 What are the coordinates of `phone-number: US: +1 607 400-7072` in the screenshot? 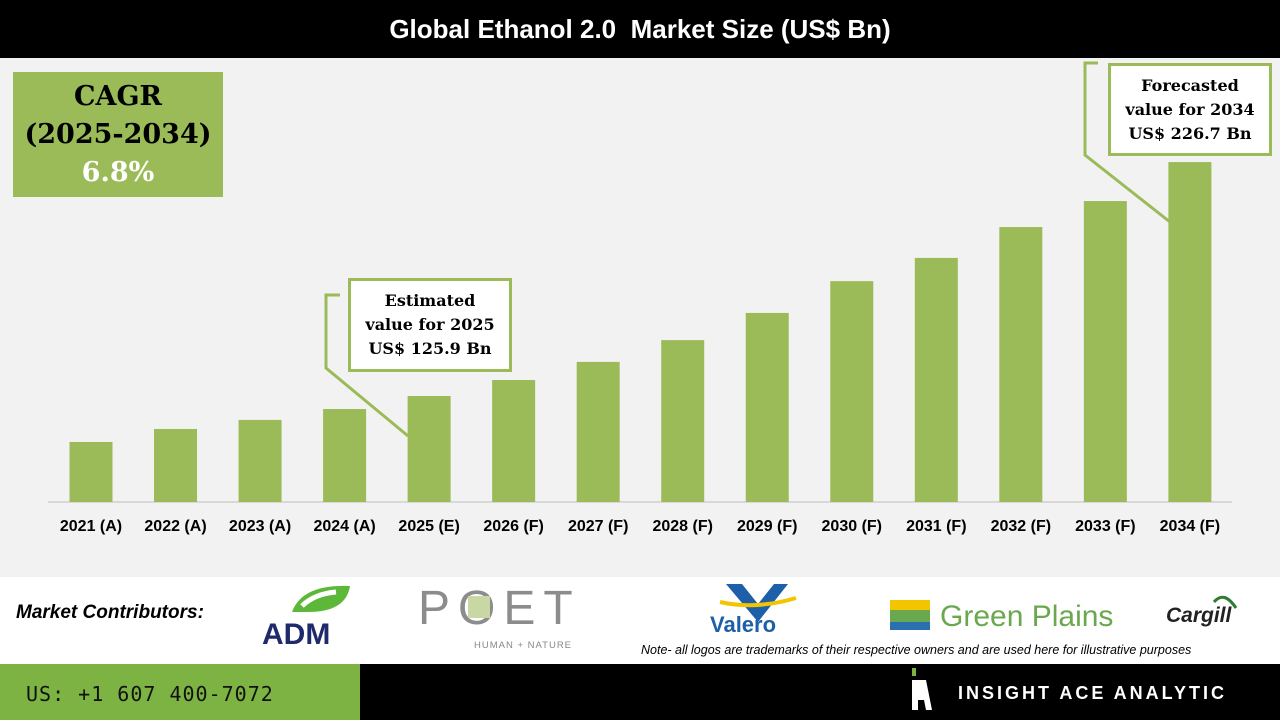 It's located at (180, 692).